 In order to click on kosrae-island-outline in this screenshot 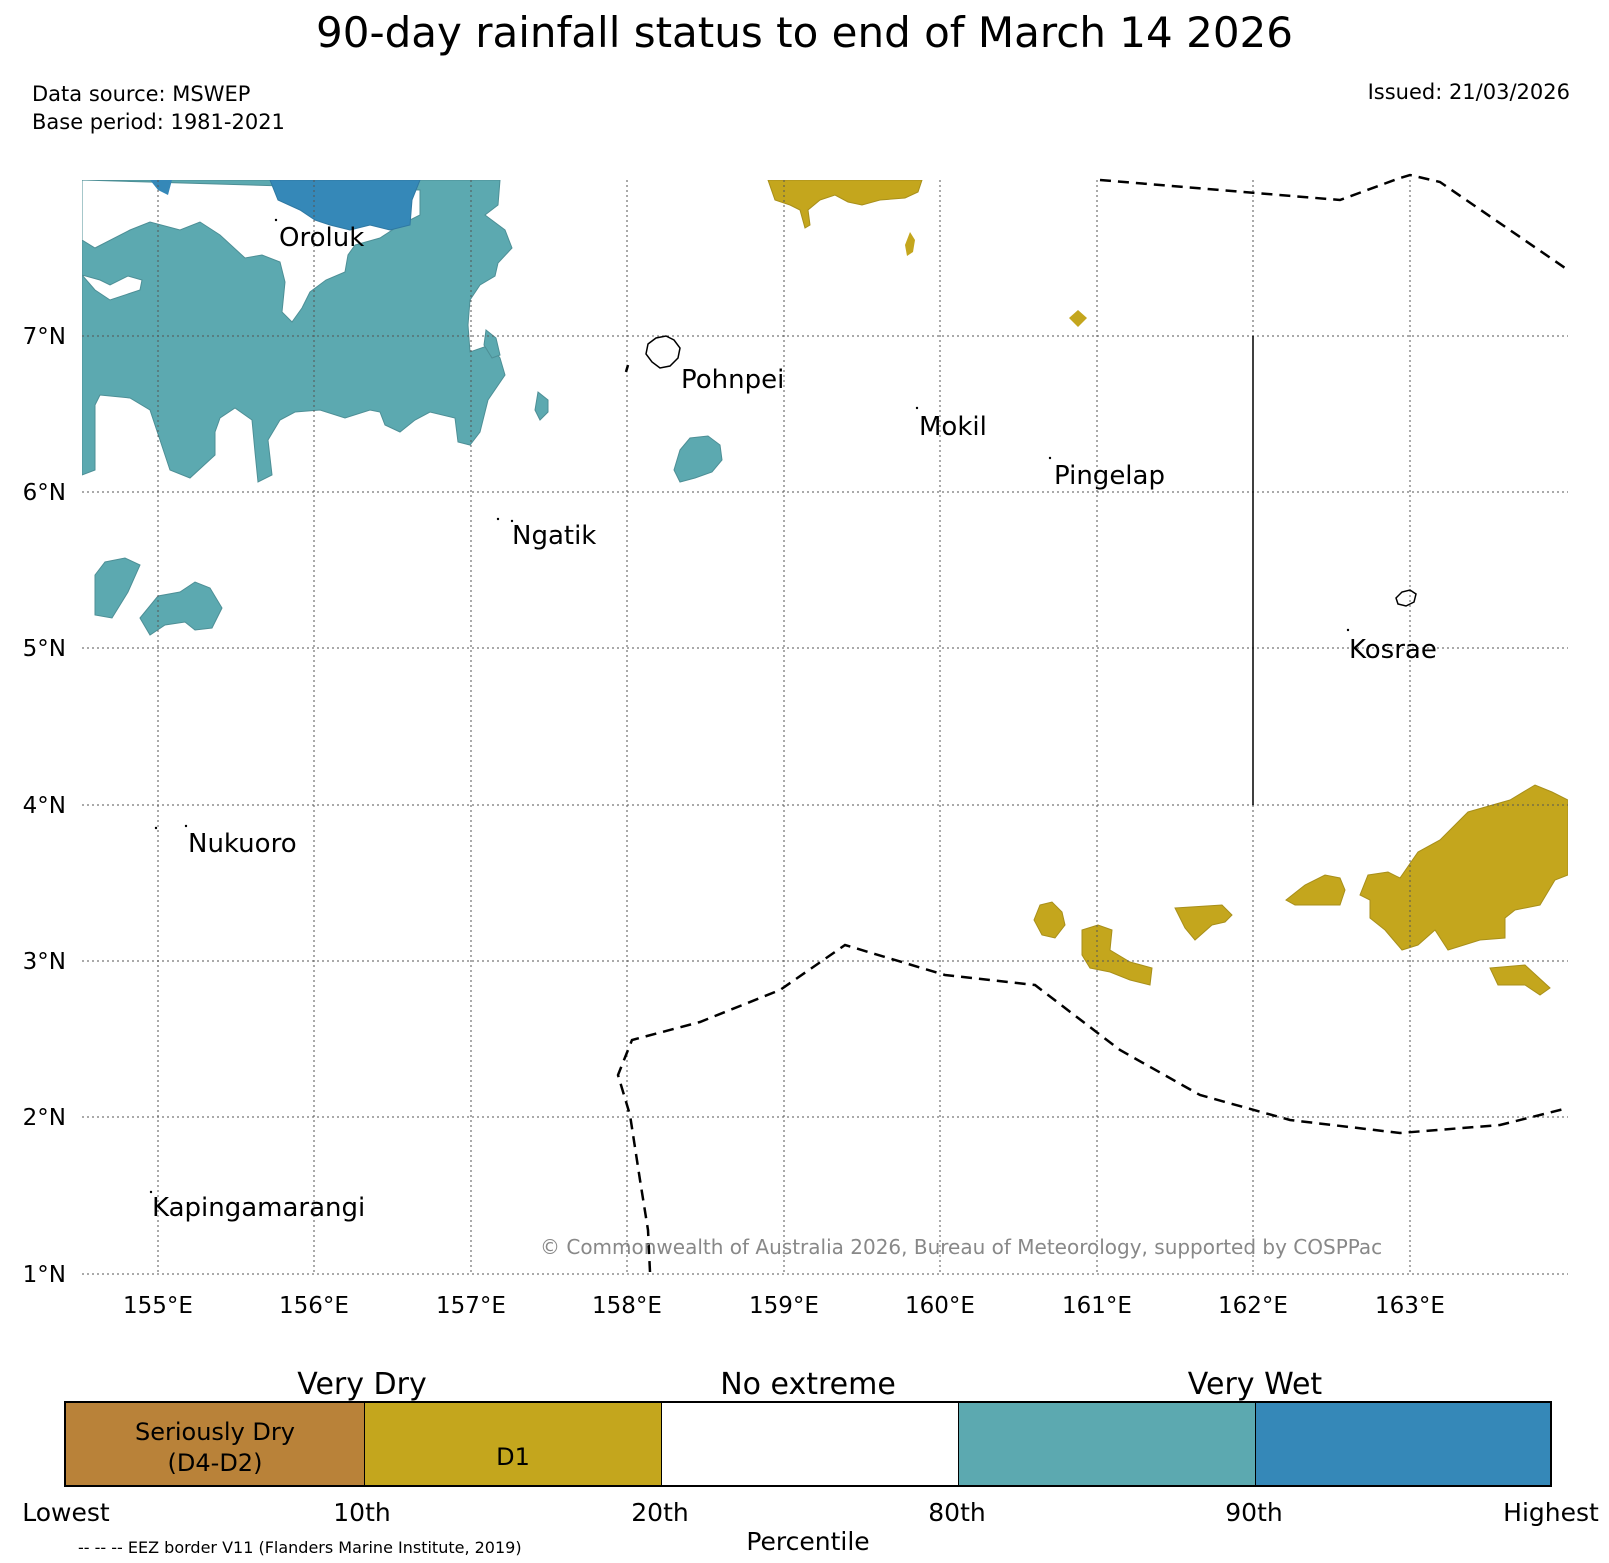, I will do `click(1406, 598)`.